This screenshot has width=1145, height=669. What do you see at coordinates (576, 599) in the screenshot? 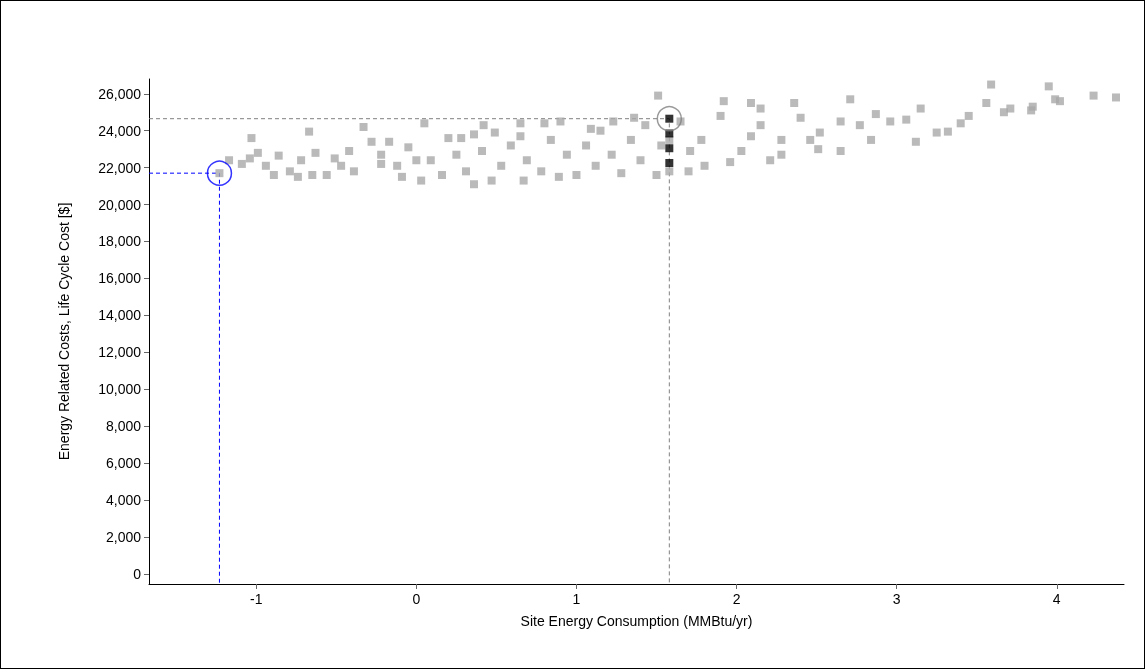
I see `x-tick-label: 1` at bounding box center [576, 599].